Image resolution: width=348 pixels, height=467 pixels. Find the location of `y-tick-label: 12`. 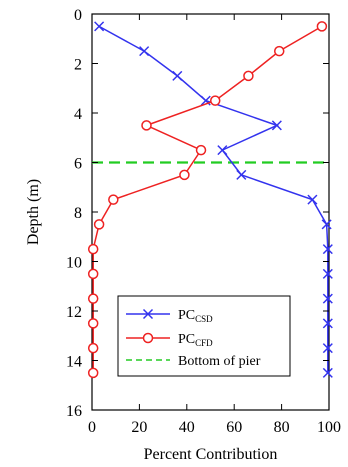

y-tick-label: 12 is located at coordinates (74, 312).